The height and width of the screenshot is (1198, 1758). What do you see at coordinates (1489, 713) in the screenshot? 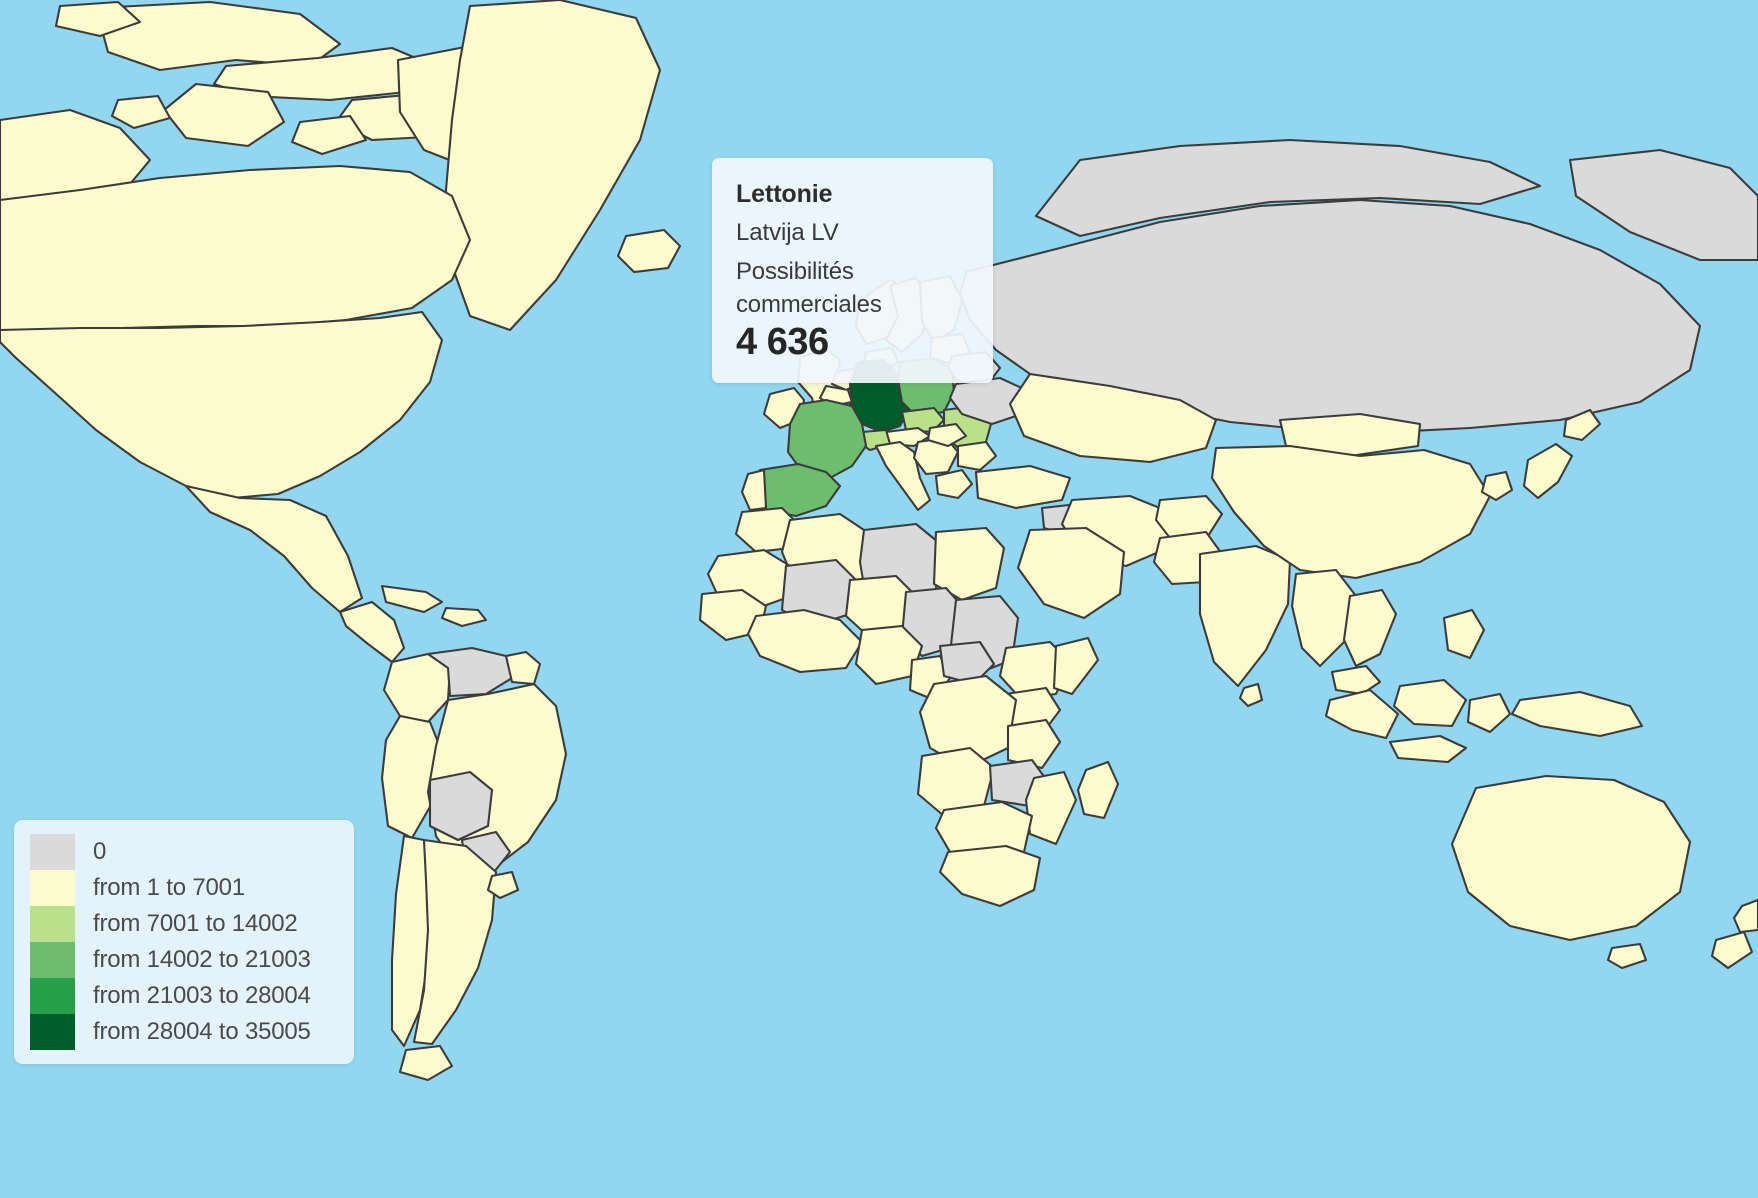
I see `country-sulawesi` at bounding box center [1489, 713].